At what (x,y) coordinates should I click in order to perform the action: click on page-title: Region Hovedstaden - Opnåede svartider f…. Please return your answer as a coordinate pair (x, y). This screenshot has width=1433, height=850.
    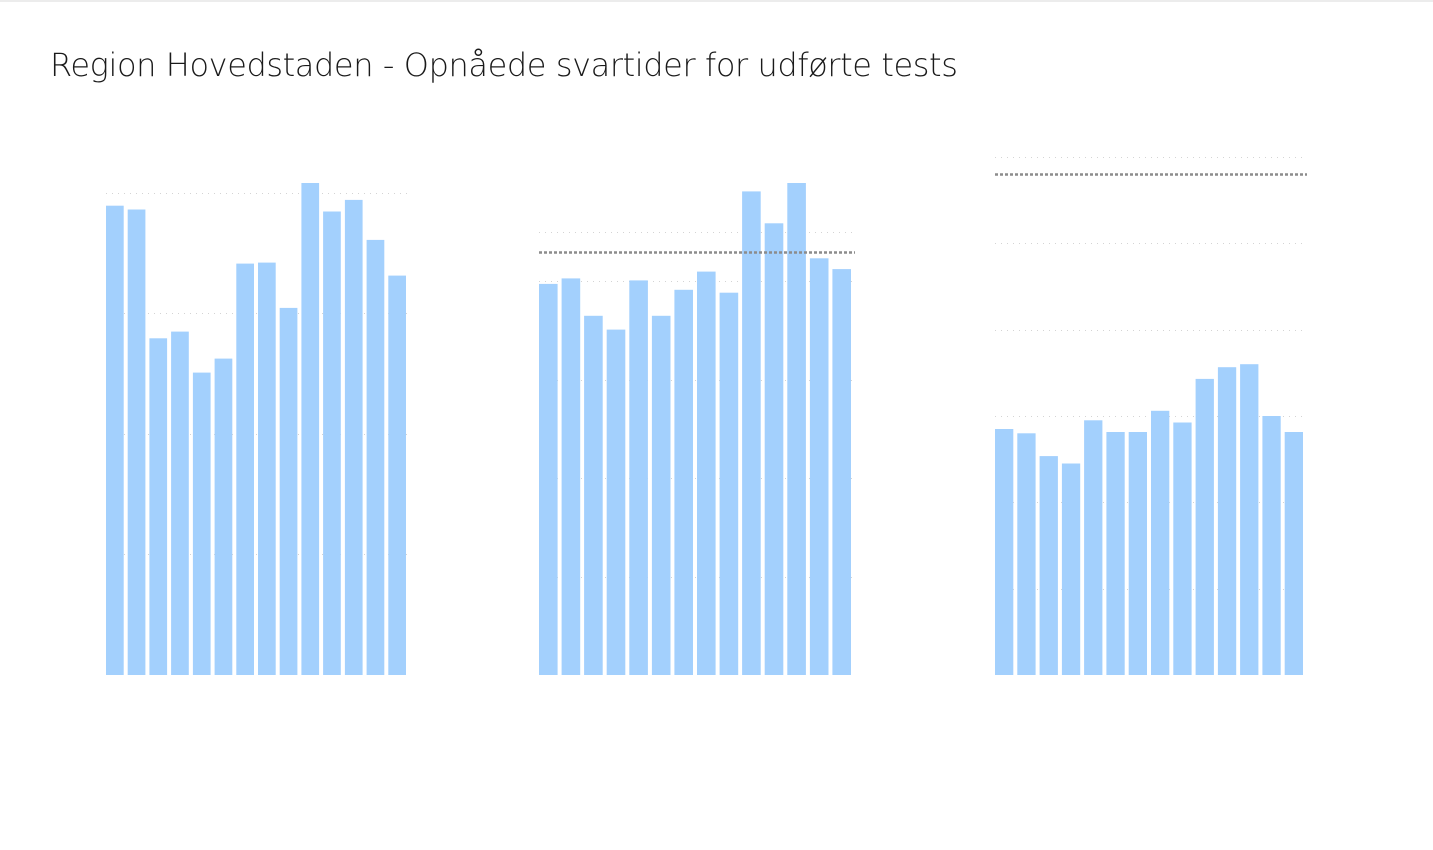
    Looking at the image, I should click on (504, 65).